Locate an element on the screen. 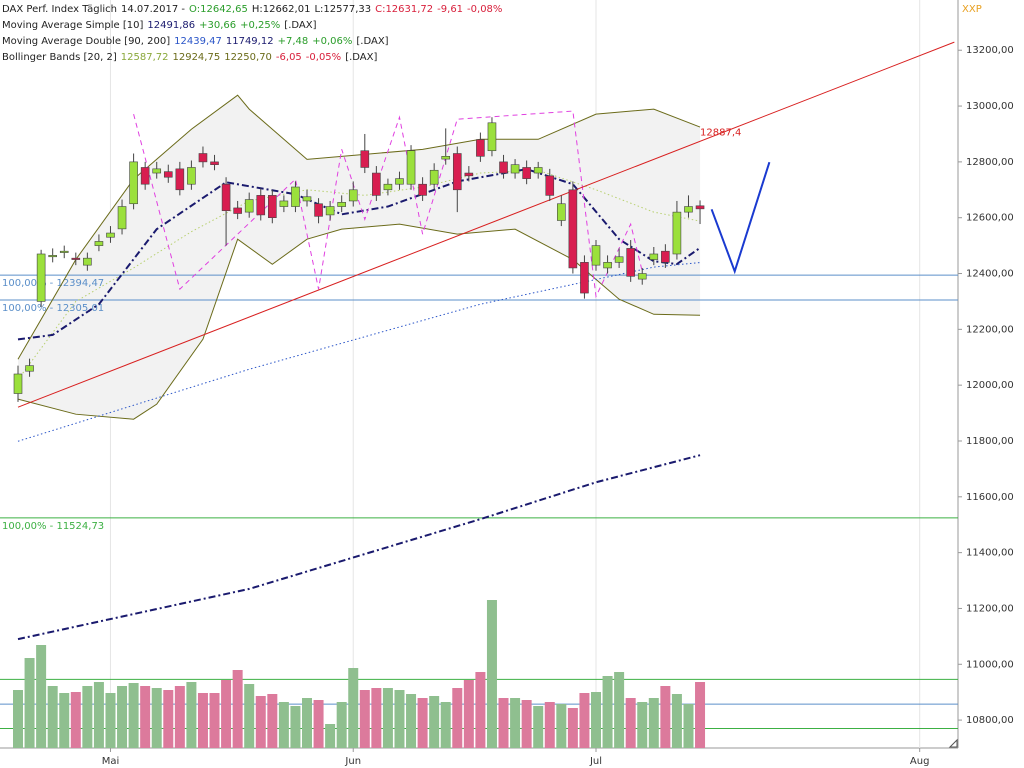 This screenshot has width=1024, height=768. legend-name: Bollinger Bands [20, 2] is located at coordinates (59, 57).